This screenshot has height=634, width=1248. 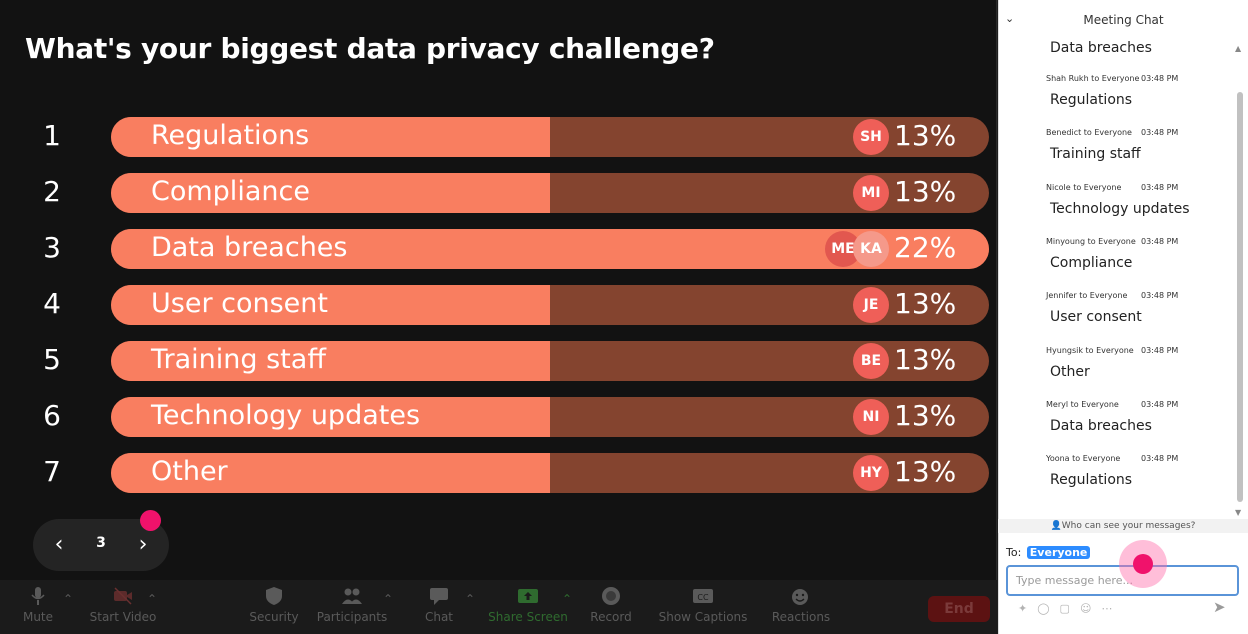 What do you see at coordinates (1070, 371) in the screenshot?
I see `chat-message-text: Other` at bounding box center [1070, 371].